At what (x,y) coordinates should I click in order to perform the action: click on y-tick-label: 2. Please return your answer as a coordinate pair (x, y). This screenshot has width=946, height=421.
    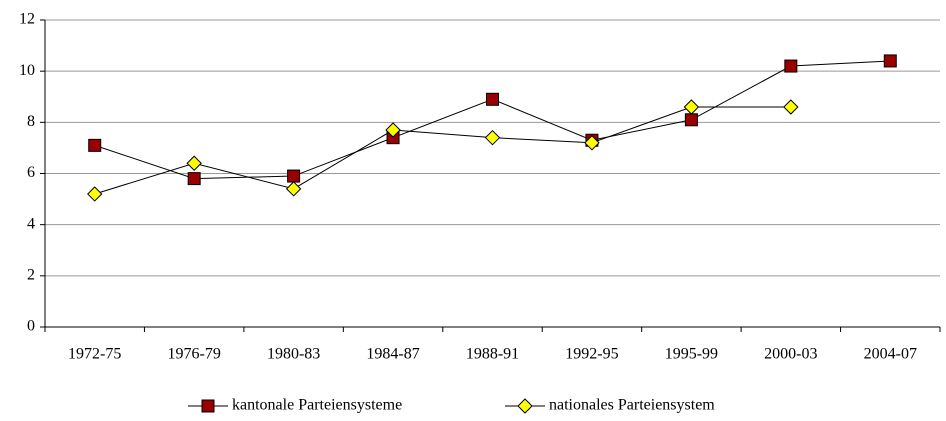
    Looking at the image, I should click on (31, 275).